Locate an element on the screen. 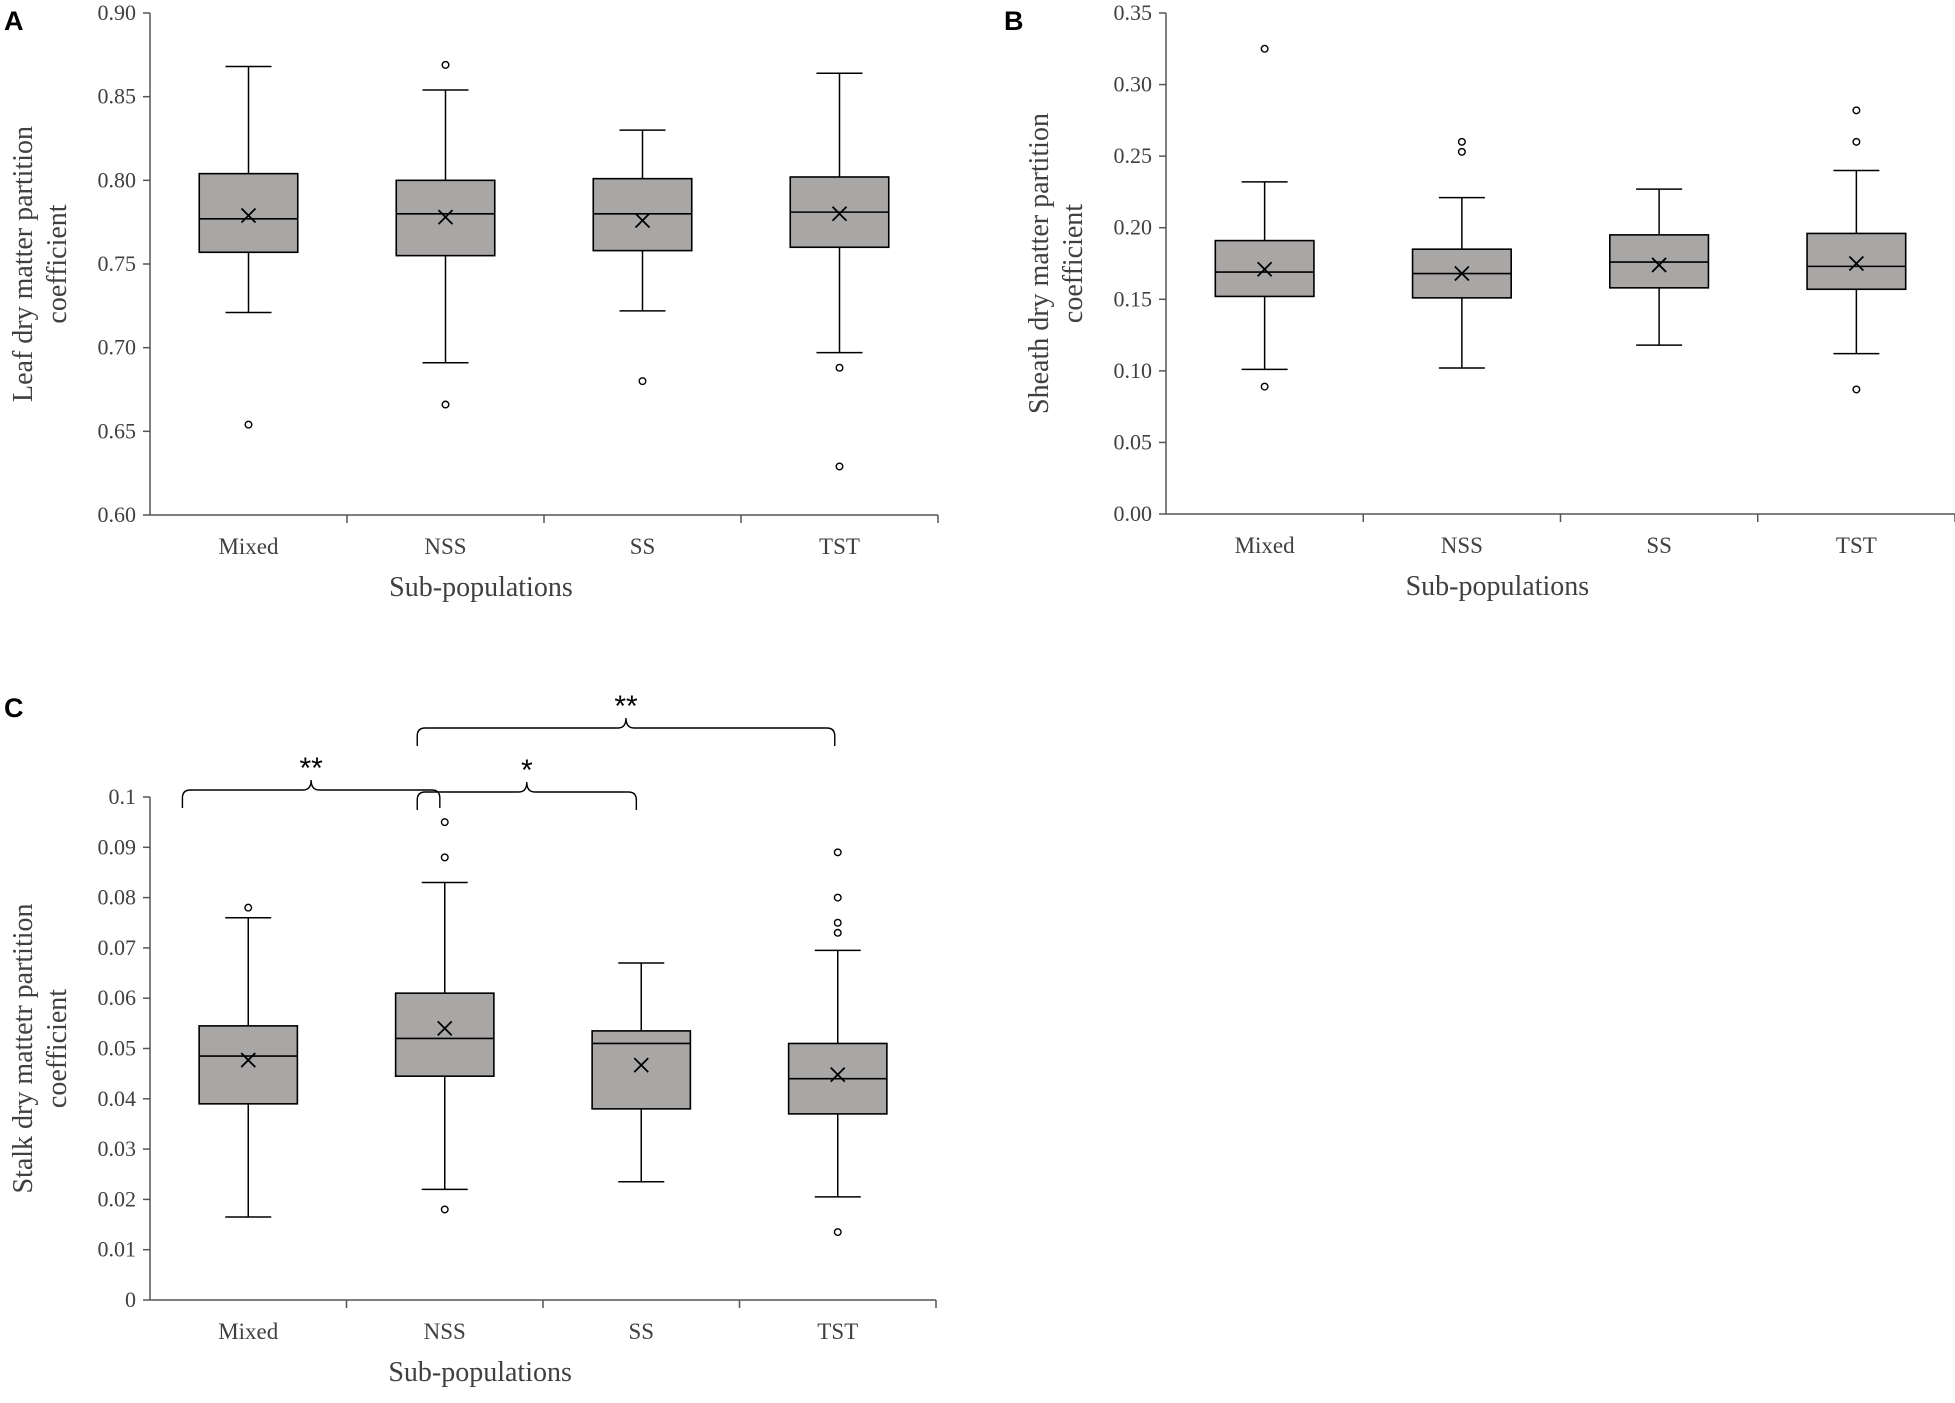 The image size is (1955, 1403). panel-c-y-tick-label: 0.07 is located at coordinates (117, 947).